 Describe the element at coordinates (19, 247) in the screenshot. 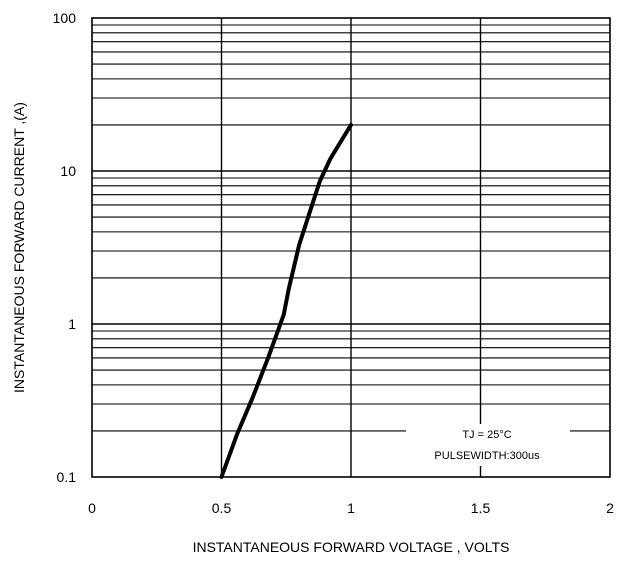

I see `y-axis-label: INSTANTANEOUS FORWARD CURRENT ,(A)` at that location.